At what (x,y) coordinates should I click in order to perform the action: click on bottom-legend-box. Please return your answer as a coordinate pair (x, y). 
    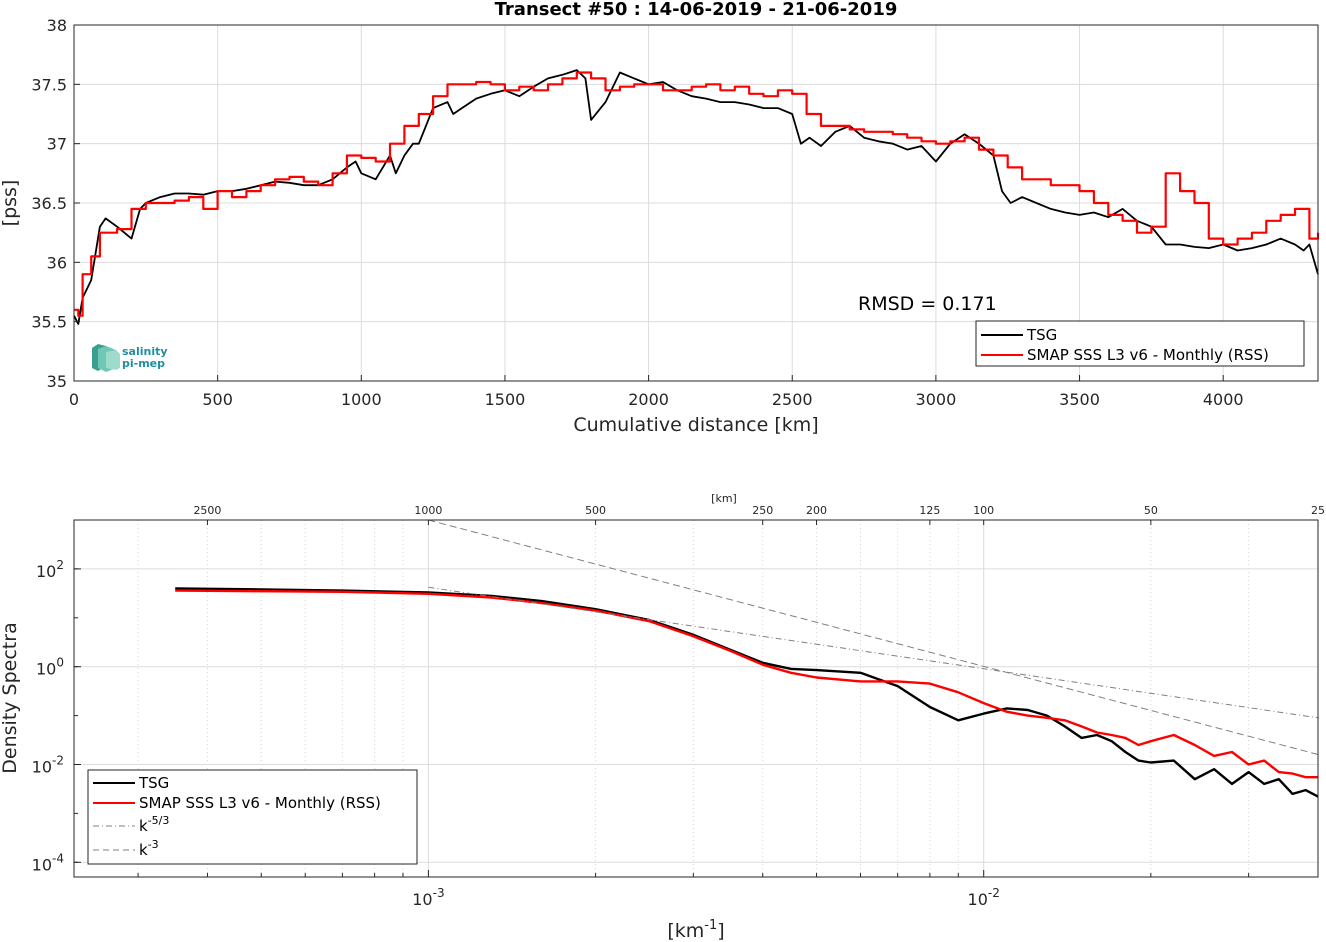
    Looking at the image, I should click on (252, 817).